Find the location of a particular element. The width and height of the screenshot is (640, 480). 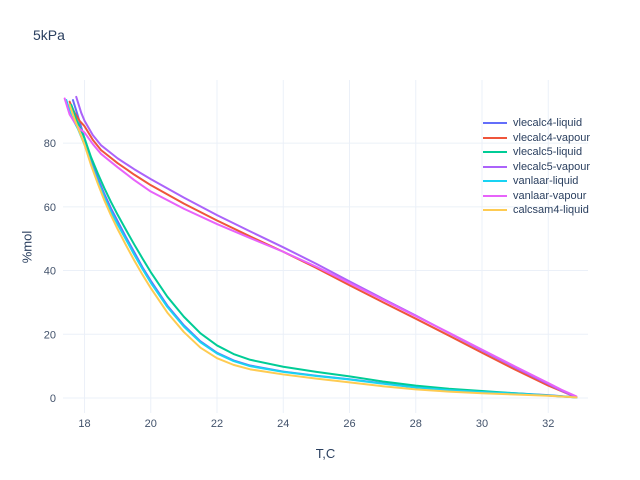

x-tick-label: 28 is located at coordinates (416, 424).